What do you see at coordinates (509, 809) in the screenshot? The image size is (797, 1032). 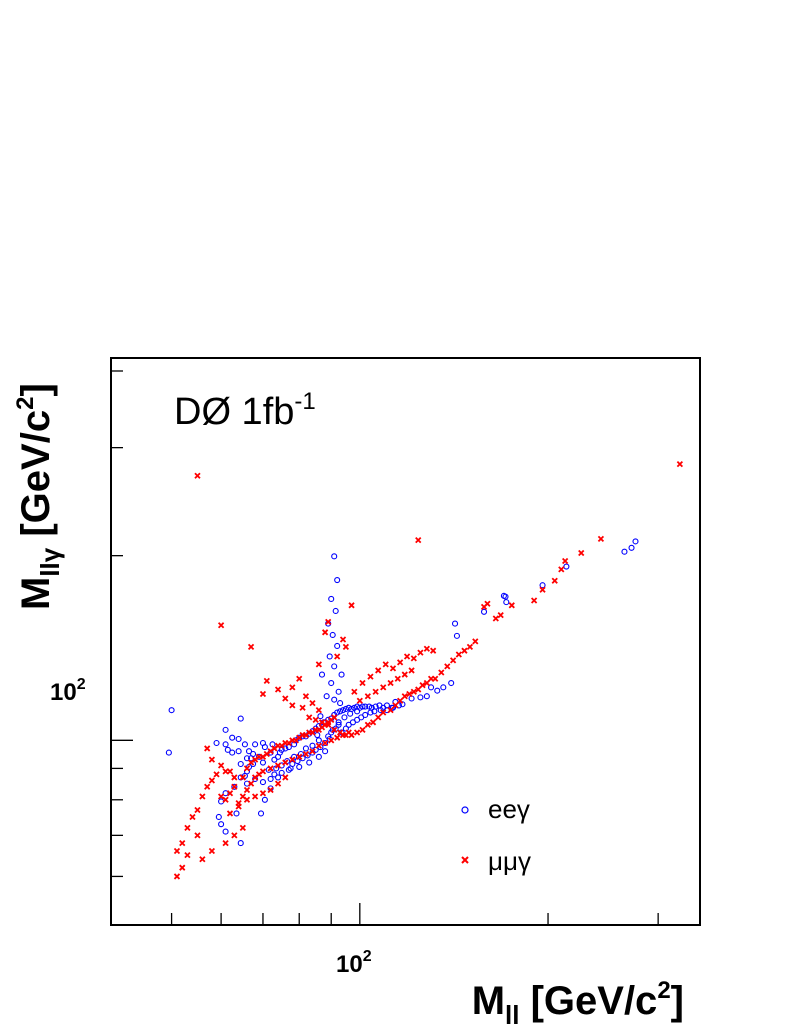 I see `legend-label-ee: eeγ` at bounding box center [509, 809].